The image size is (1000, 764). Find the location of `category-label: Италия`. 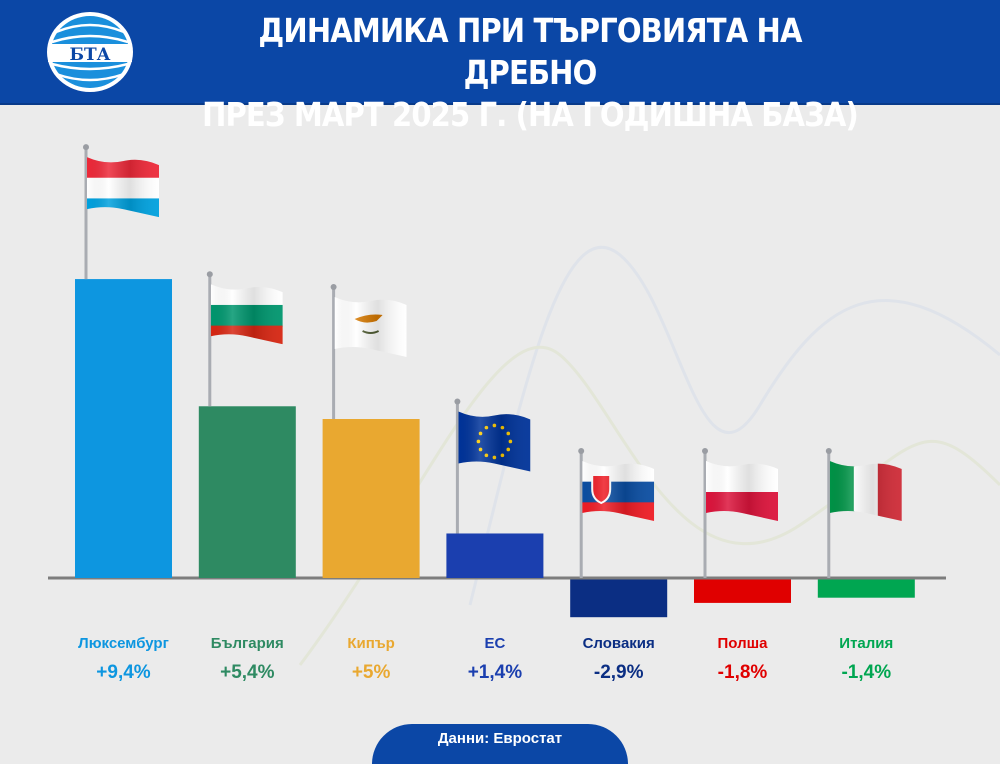

category-label: Италия is located at coordinates (866, 643).